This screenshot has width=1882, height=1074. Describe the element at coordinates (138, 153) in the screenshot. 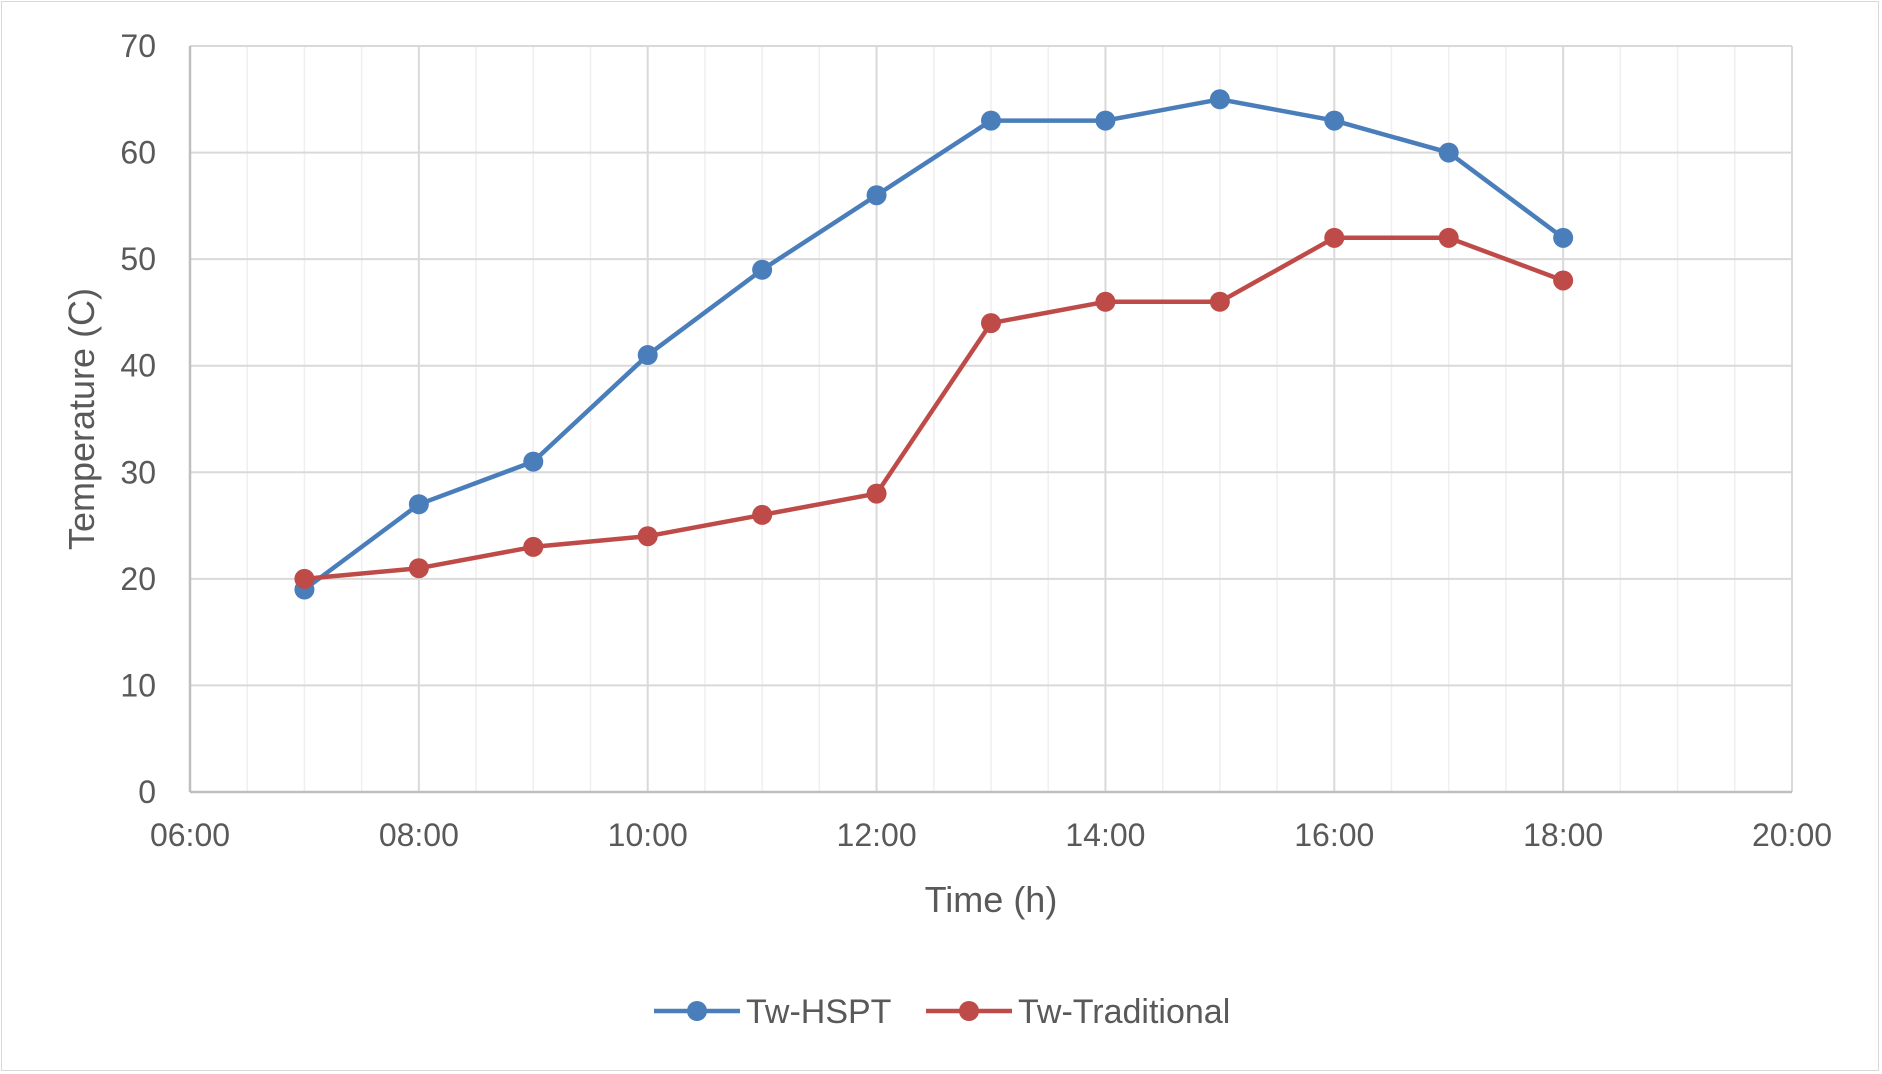

I see `y-tick-label: 60` at that location.